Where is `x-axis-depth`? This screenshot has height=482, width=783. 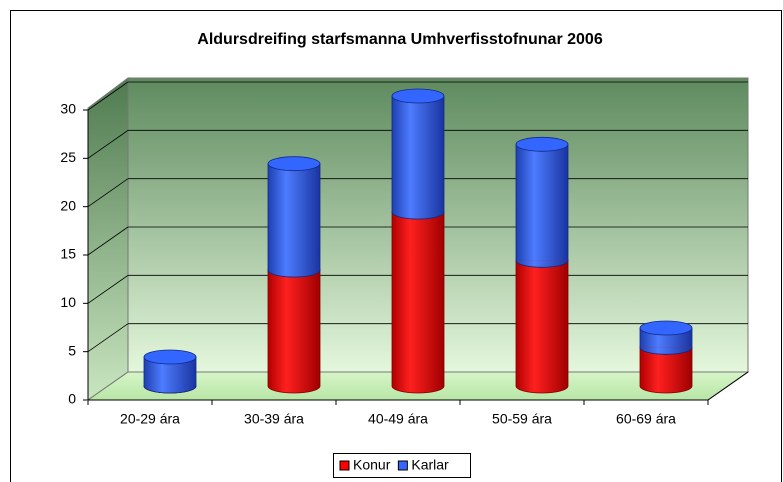 x-axis-depth is located at coordinates (728, 386).